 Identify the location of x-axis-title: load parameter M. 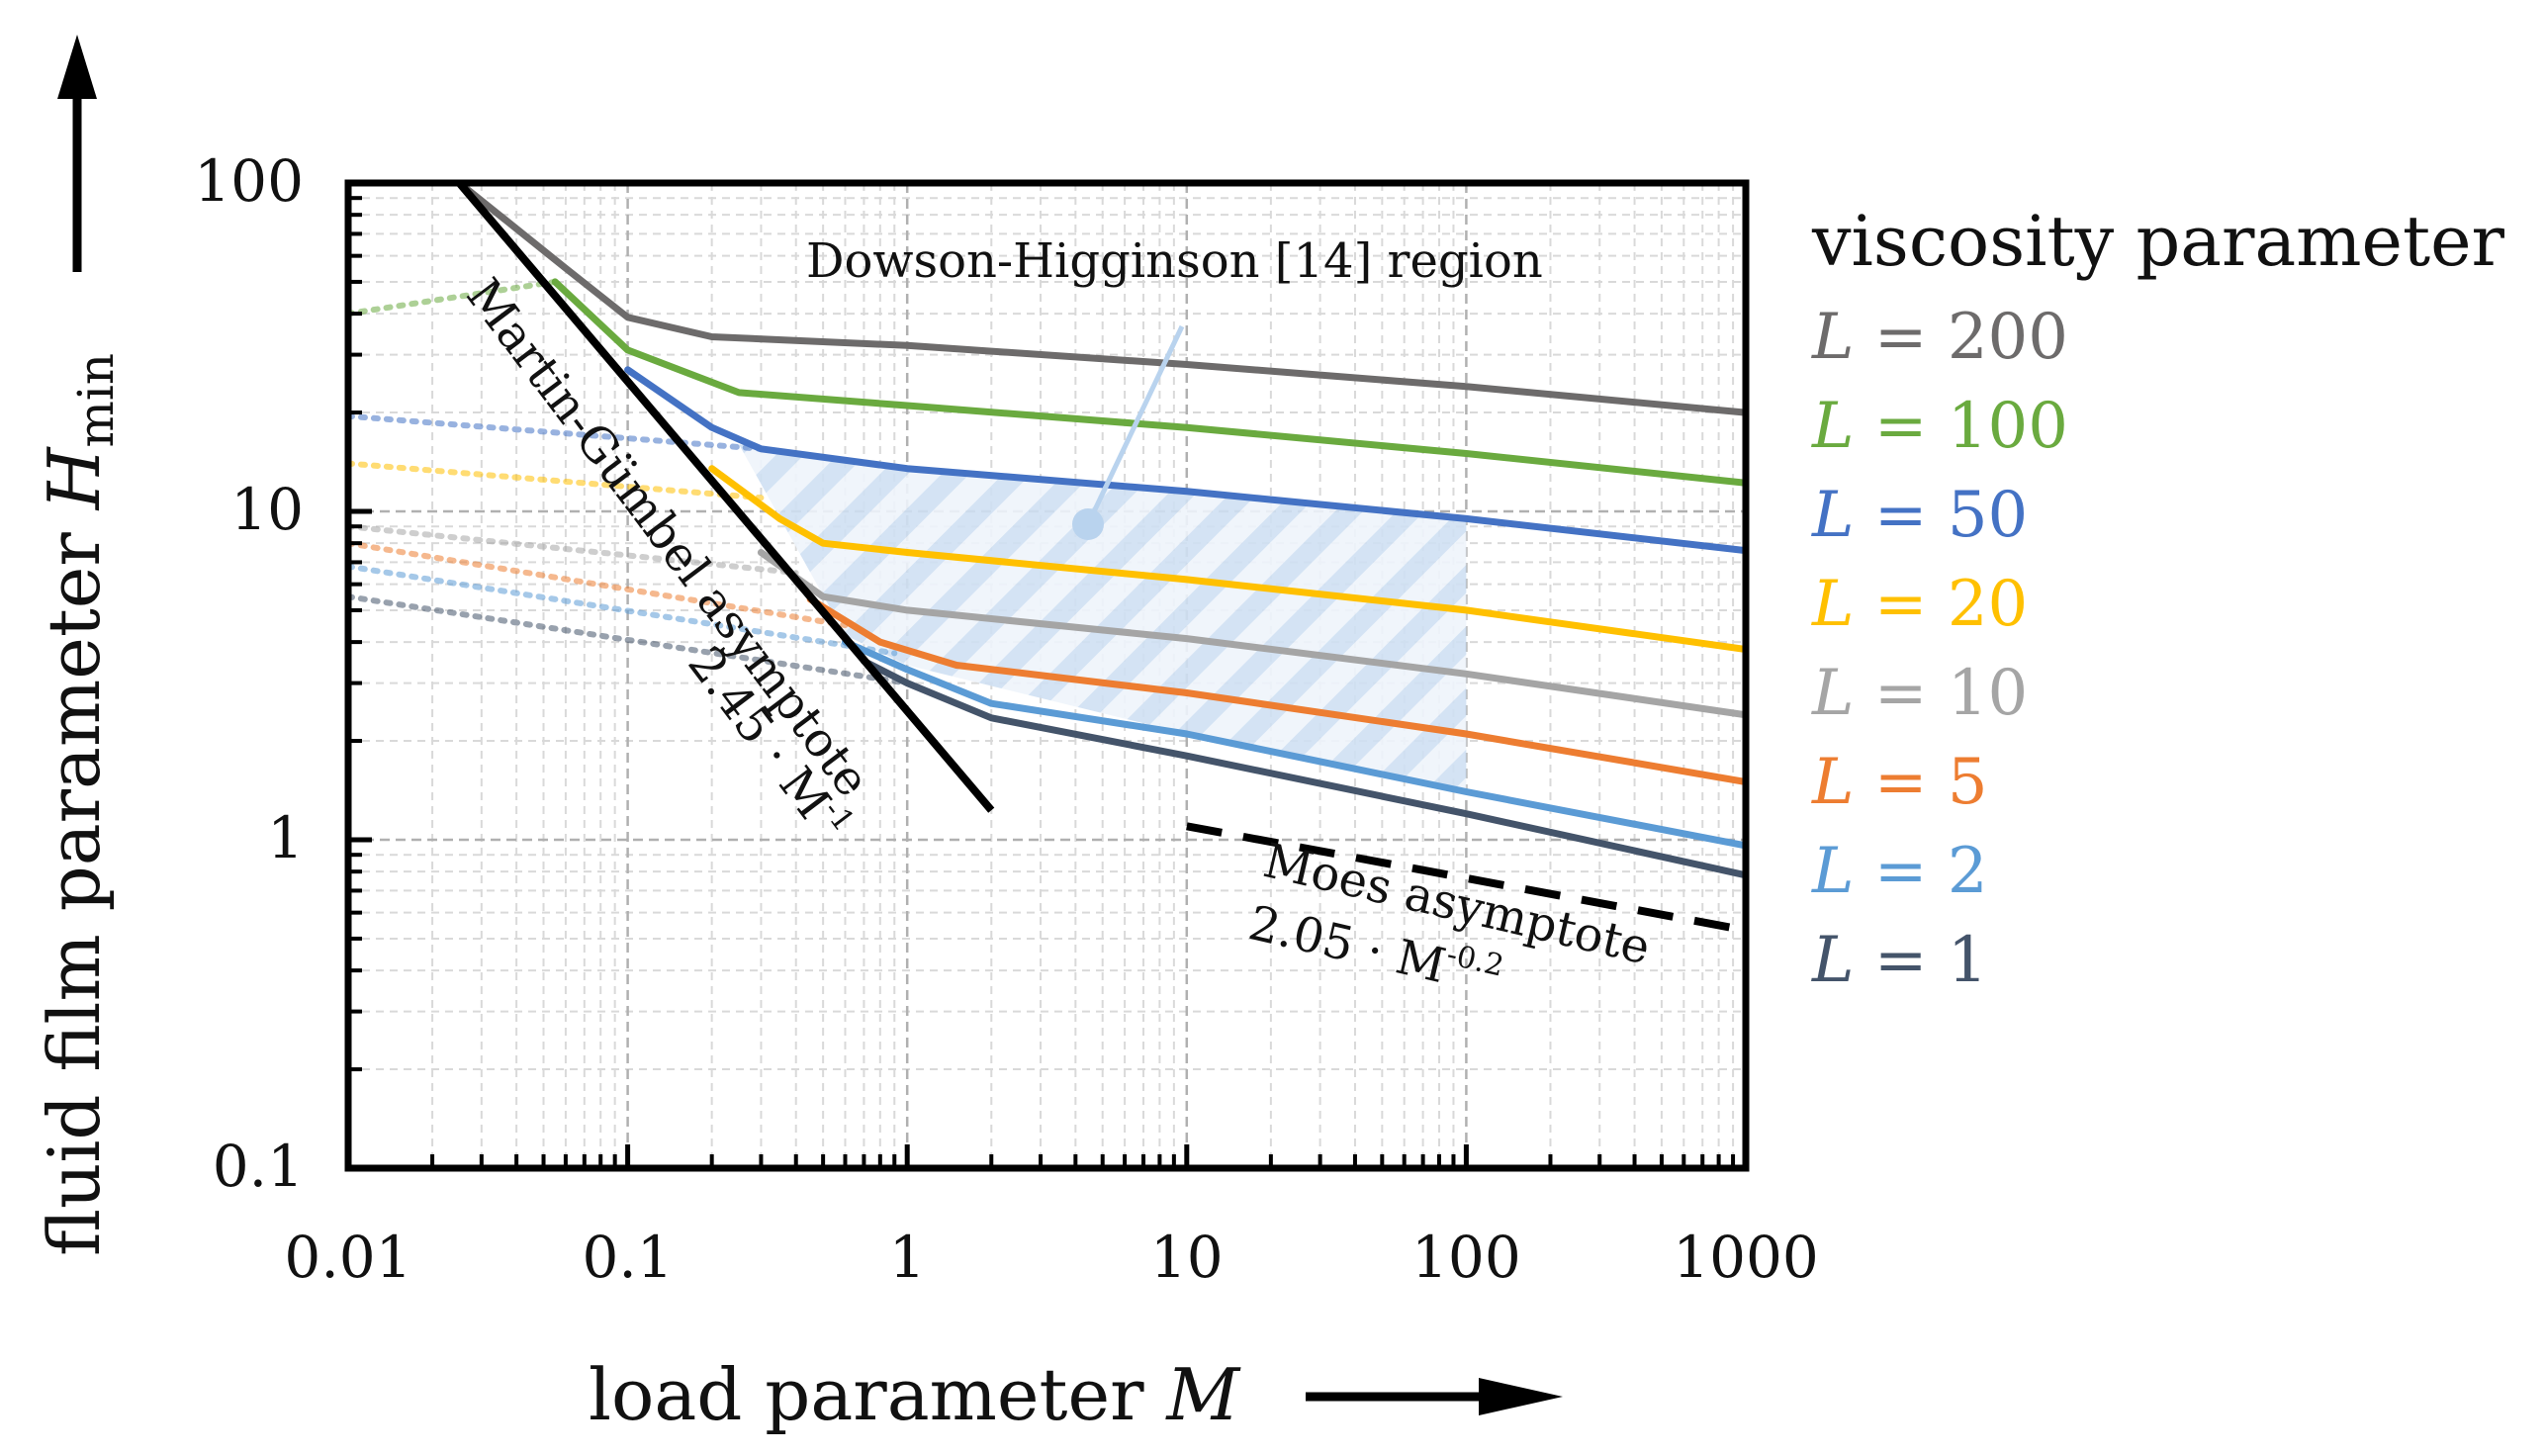
(915, 1394).